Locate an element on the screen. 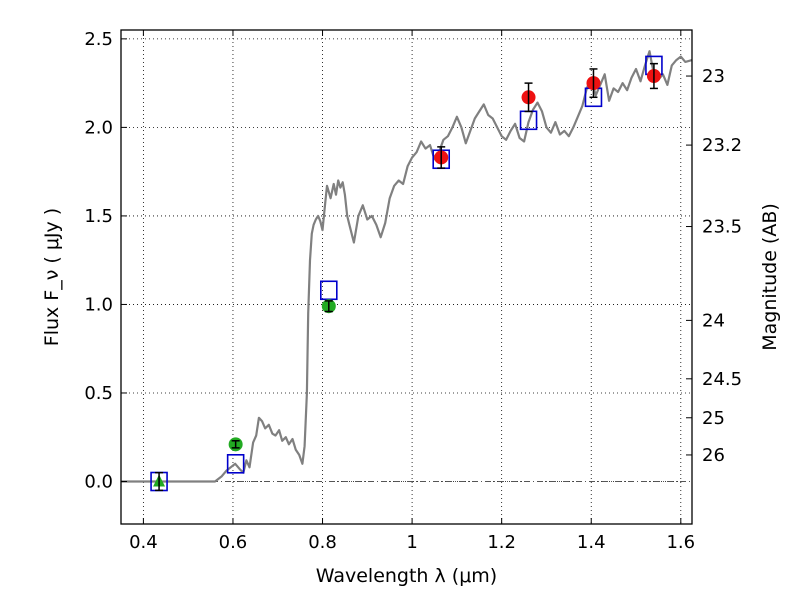 The height and width of the screenshot is (600, 800). x-axis-title: Wavelength λ (μm) is located at coordinates (406, 576).